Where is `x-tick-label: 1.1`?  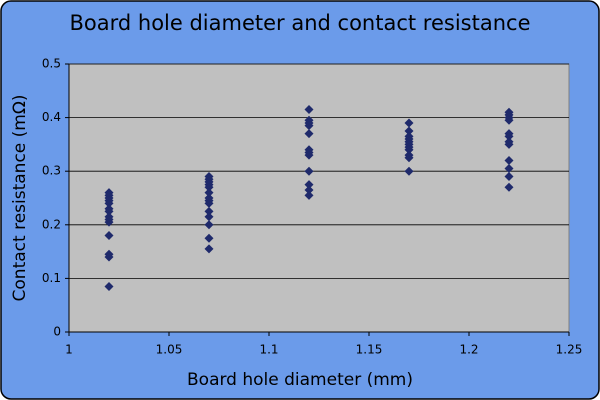 x-tick-label: 1.1 is located at coordinates (268, 350).